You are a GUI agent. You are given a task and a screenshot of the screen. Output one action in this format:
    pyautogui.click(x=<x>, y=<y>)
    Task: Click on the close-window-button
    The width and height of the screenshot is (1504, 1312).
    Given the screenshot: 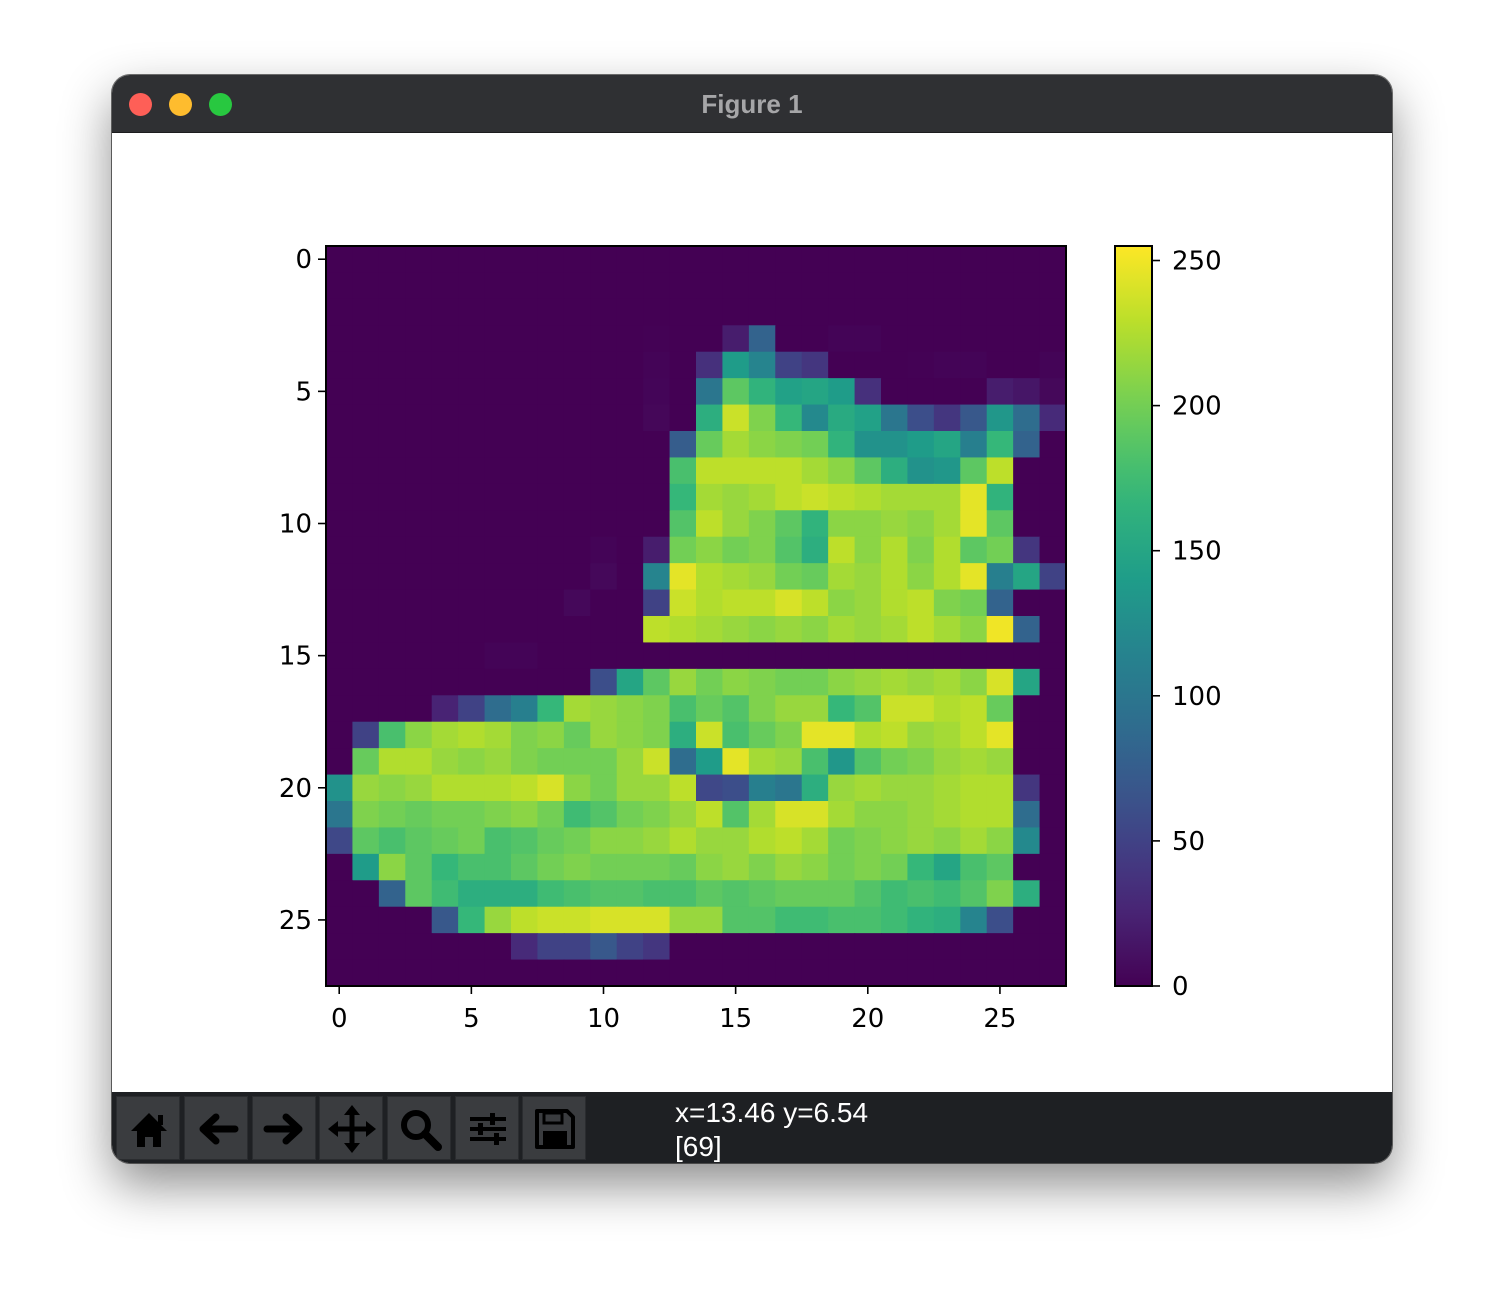 What is the action you would take?
    pyautogui.click(x=140, y=104)
    